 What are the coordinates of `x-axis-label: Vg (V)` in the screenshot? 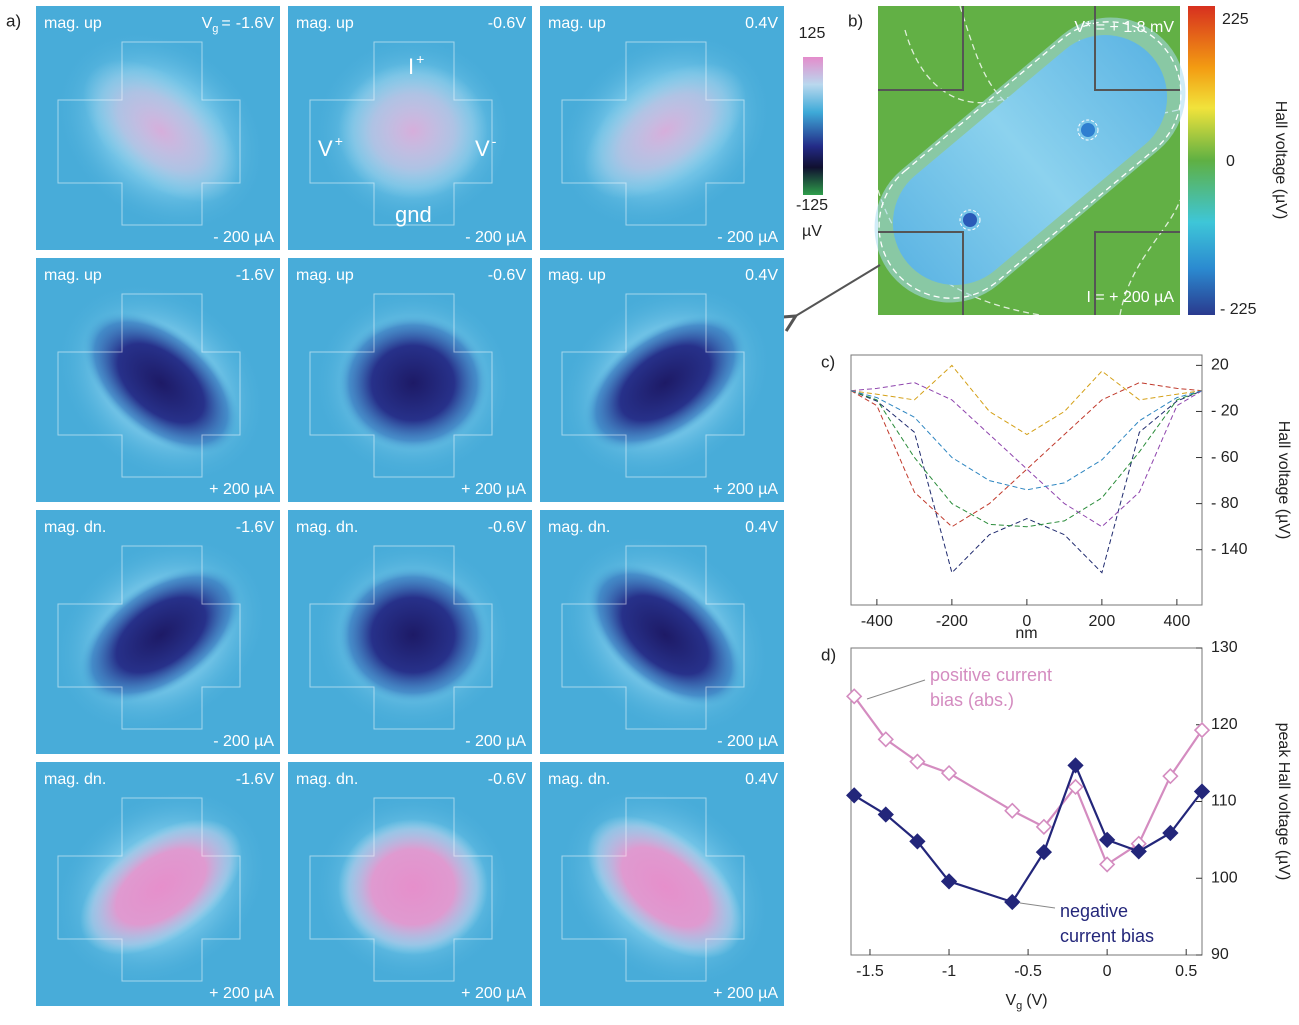 It's located at (1026, 1002).